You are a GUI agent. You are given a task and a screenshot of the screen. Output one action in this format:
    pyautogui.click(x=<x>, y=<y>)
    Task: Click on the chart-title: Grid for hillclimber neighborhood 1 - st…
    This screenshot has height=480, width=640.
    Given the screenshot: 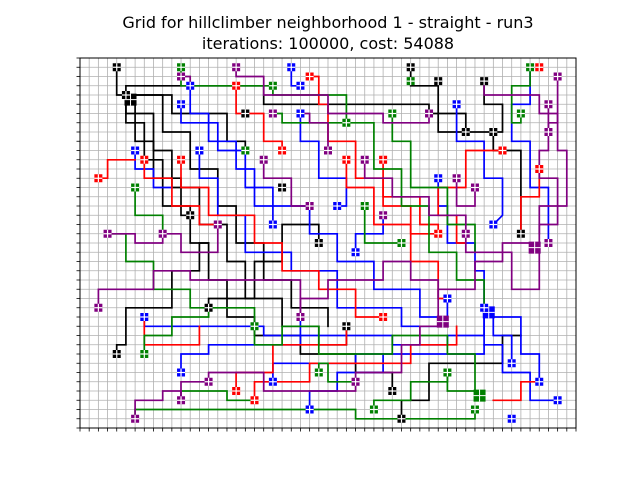 What is the action you would take?
    pyautogui.click(x=327, y=22)
    